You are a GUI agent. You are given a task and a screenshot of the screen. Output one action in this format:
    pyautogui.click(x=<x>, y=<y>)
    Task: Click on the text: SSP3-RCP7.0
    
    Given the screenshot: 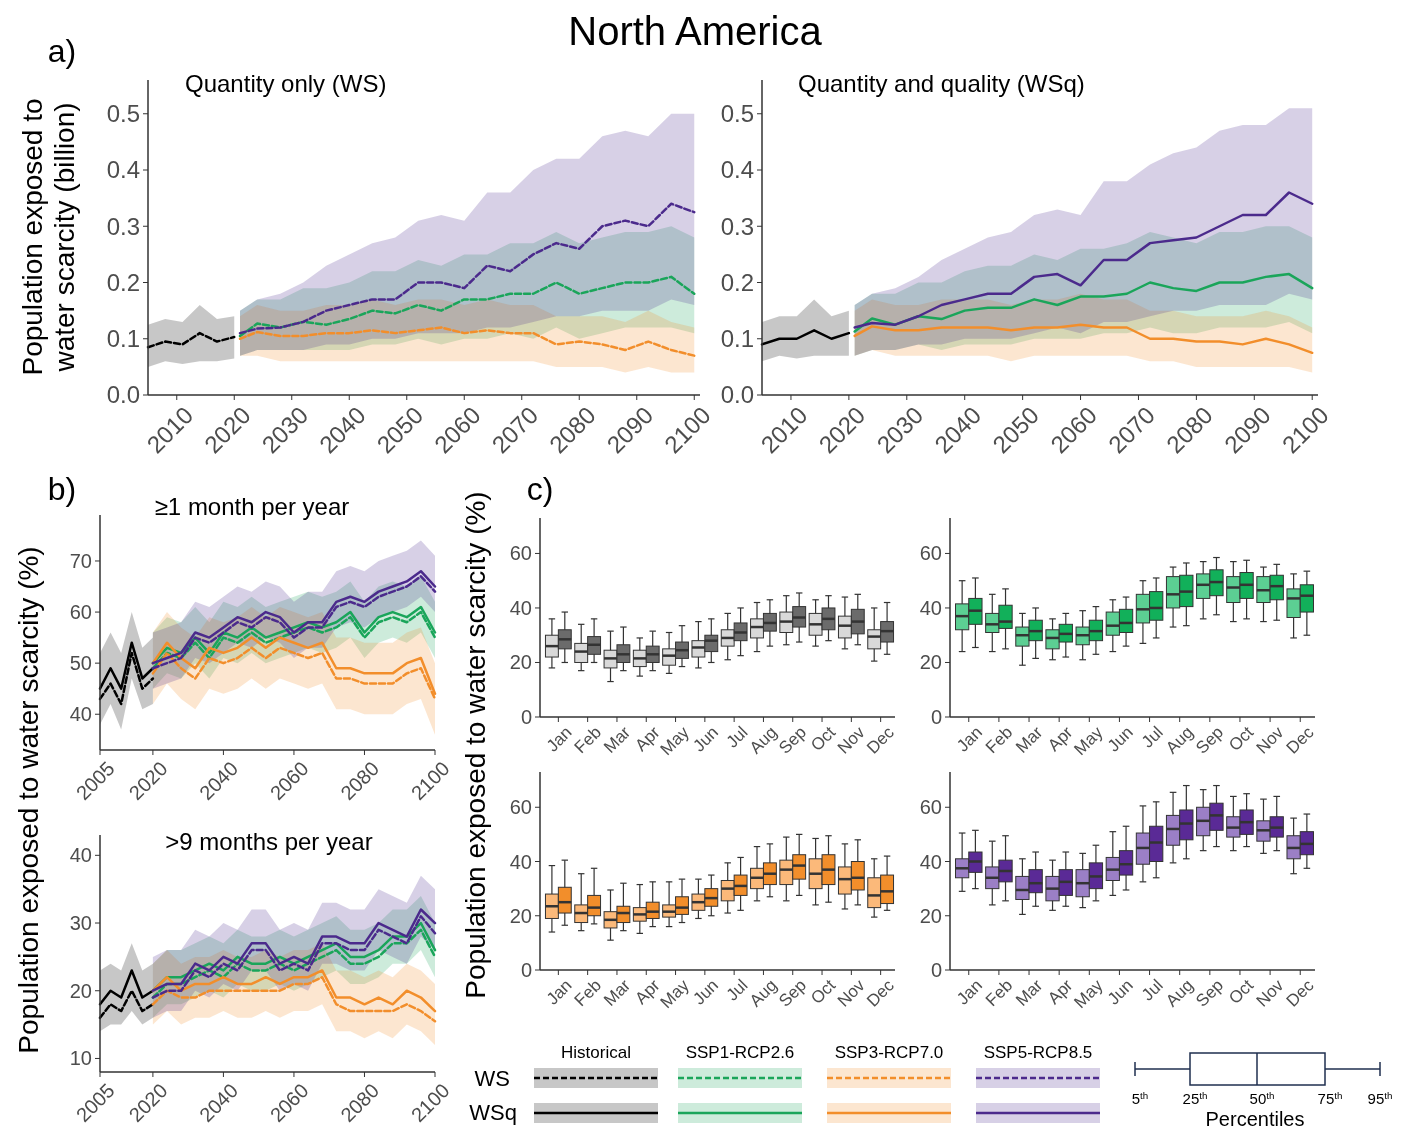 What is the action you would take?
    pyautogui.click(x=889, y=1052)
    